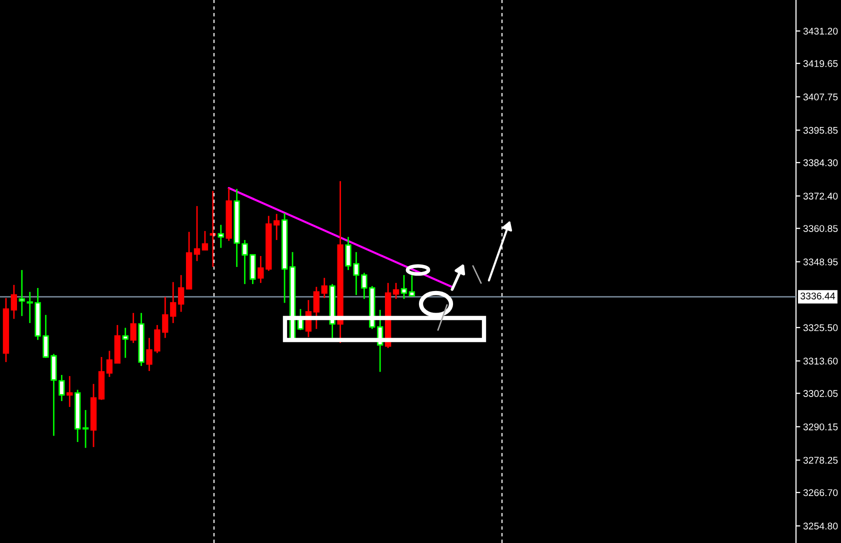 The height and width of the screenshot is (543, 841). I want to click on y-tick-label: 3266.70, so click(820, 492).